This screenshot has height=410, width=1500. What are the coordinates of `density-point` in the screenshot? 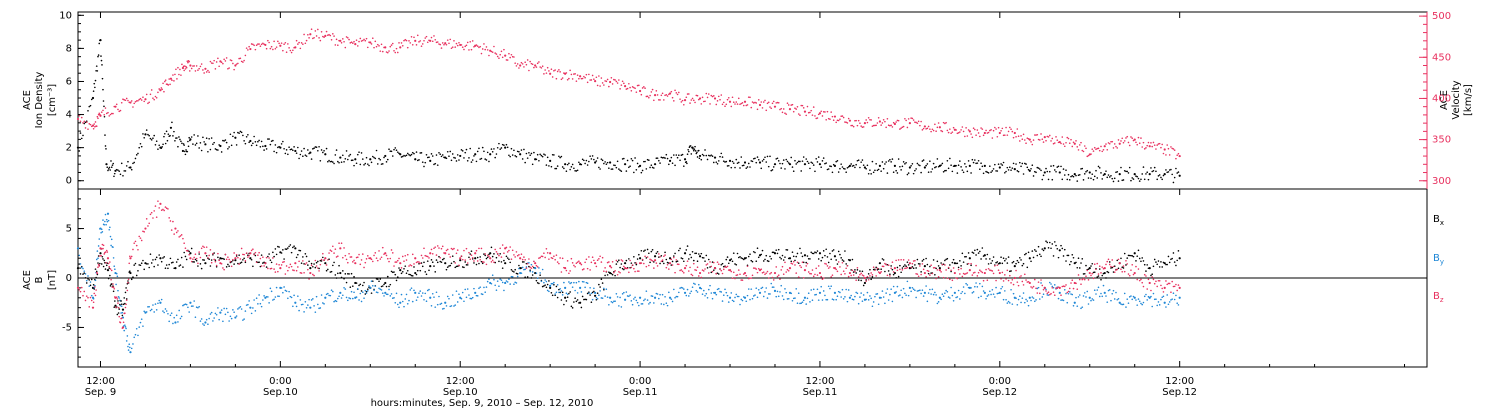 It's located at (1119, 174).